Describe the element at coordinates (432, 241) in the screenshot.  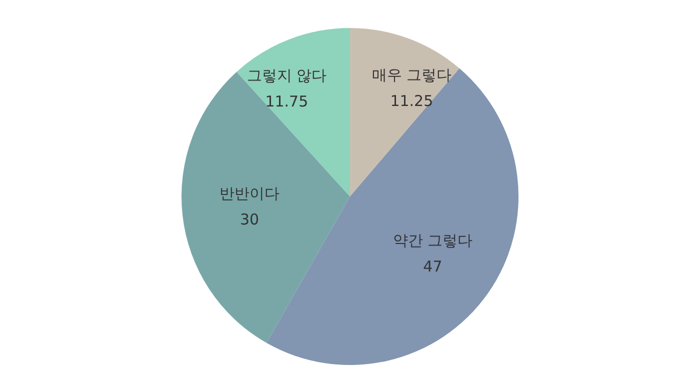
I see `slice-label: 약간 그렇다` at that location.